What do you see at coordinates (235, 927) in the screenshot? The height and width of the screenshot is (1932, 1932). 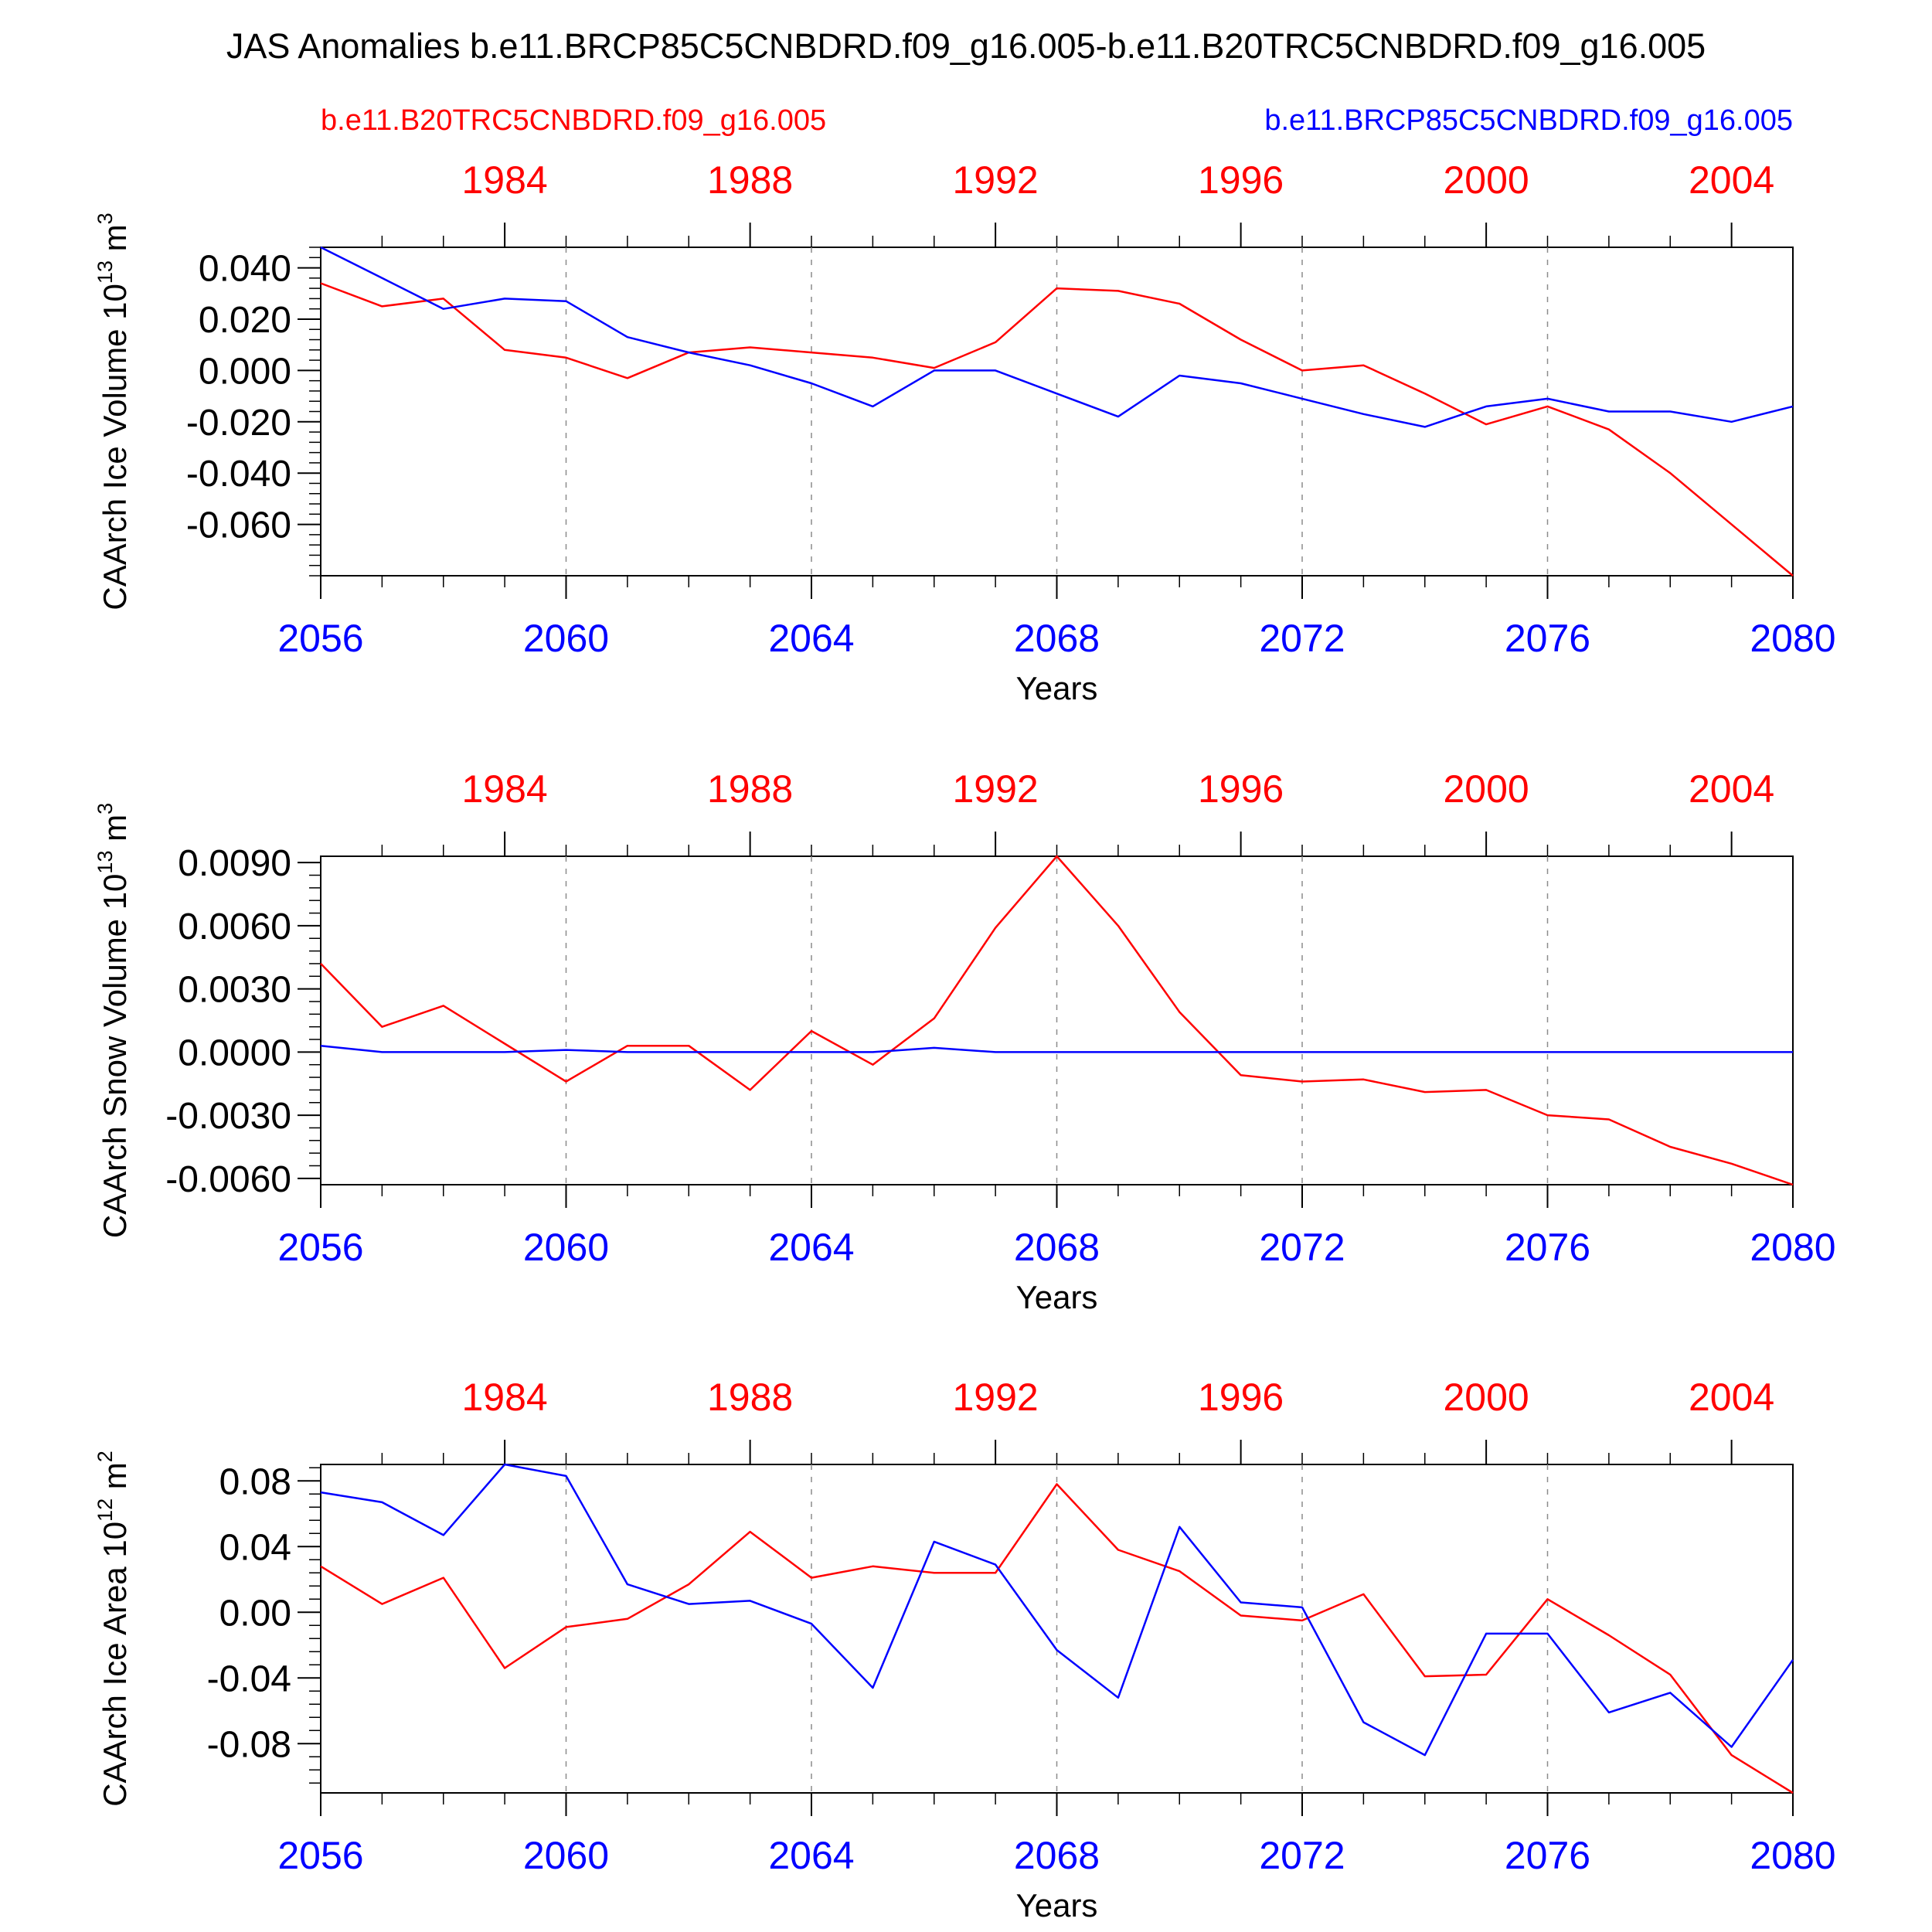 I see `y-tick-label: 0.0060` at bounding box center [235, 927].